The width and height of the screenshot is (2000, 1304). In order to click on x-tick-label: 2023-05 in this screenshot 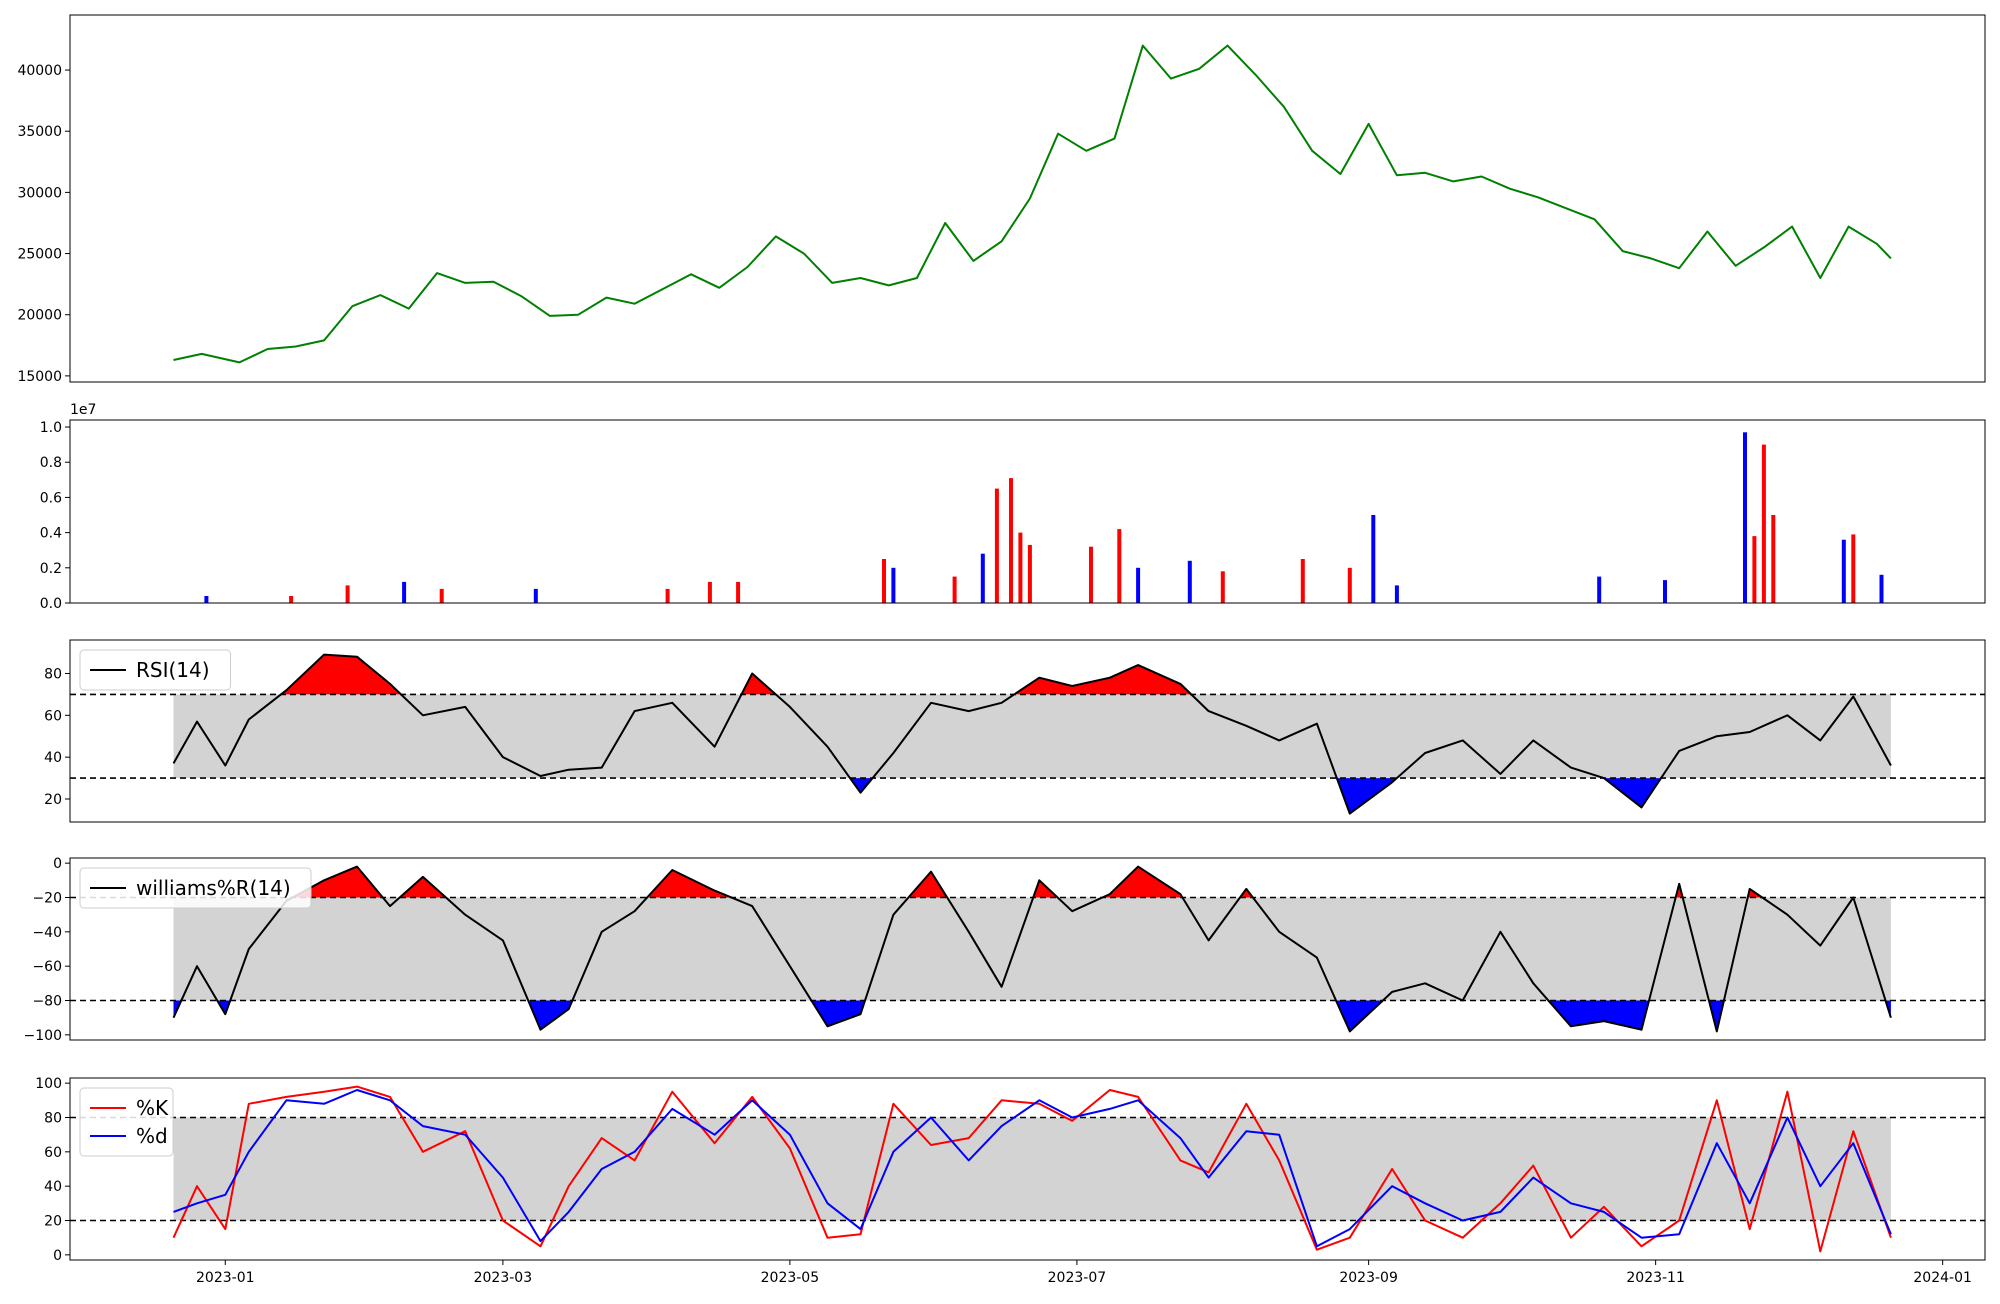, I will do `click(790, 1278)`.